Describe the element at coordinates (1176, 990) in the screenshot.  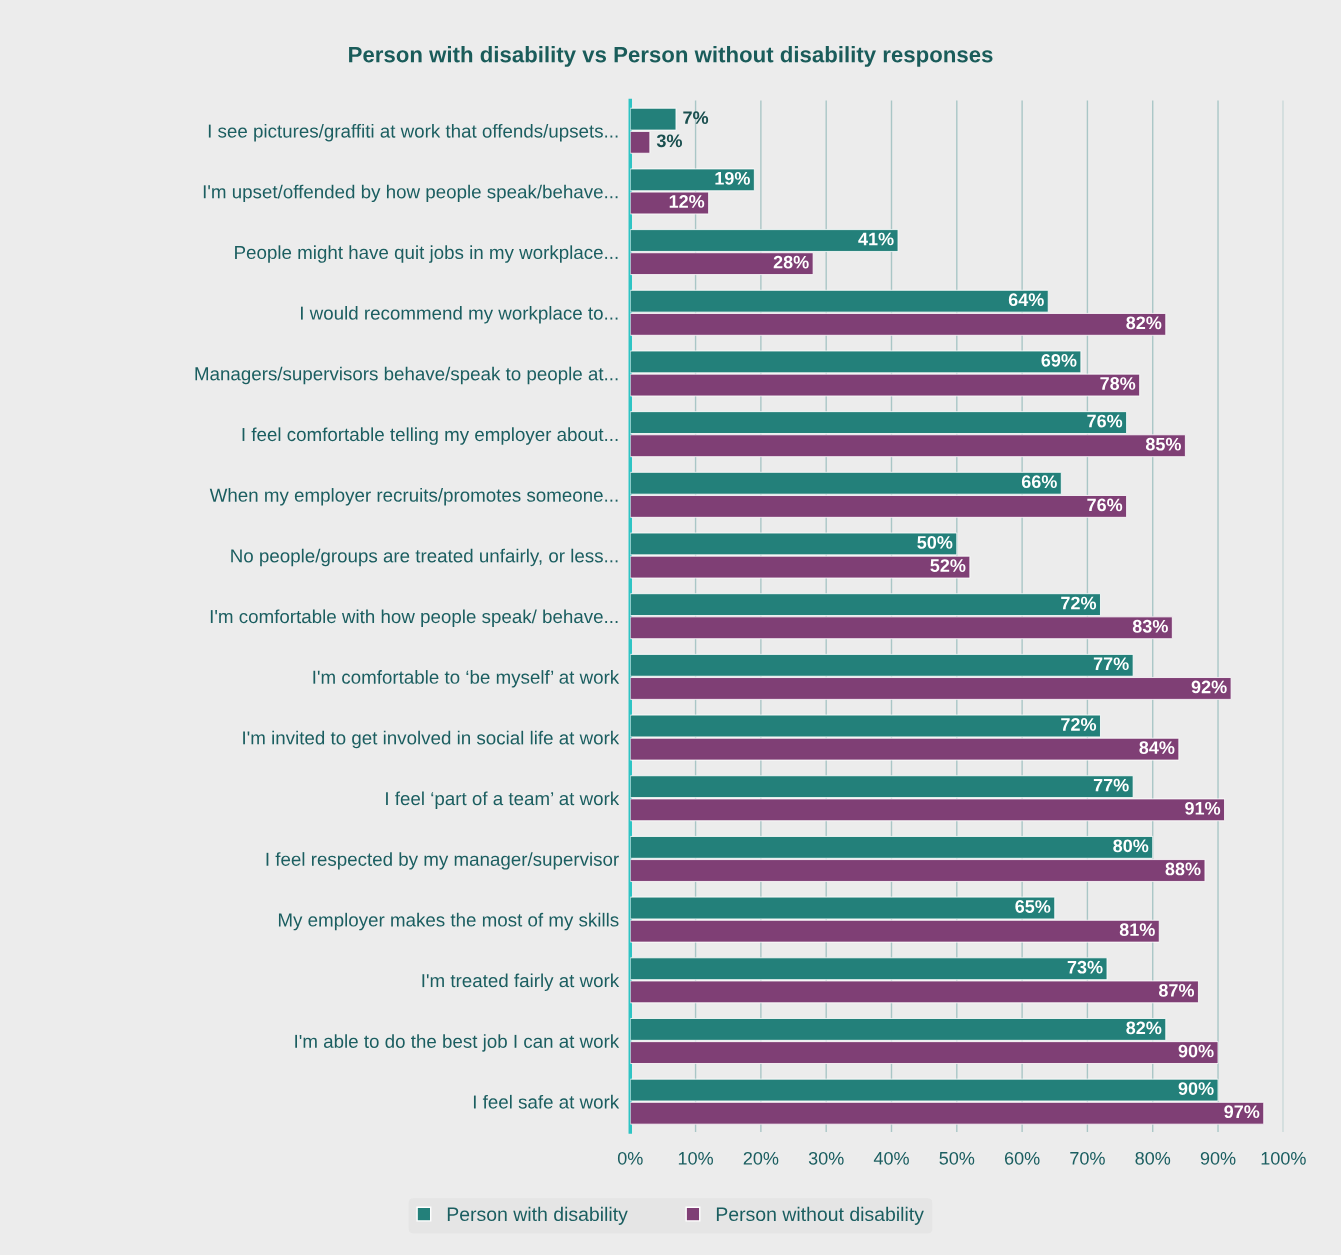
I see `data-label: 87%` at that location.